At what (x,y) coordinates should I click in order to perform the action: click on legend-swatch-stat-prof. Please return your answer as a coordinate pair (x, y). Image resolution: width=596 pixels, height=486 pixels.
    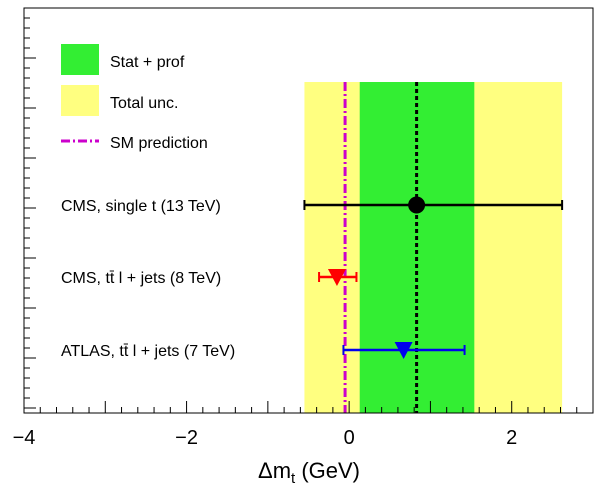
    Looking at the image, I should click on (80, 59).